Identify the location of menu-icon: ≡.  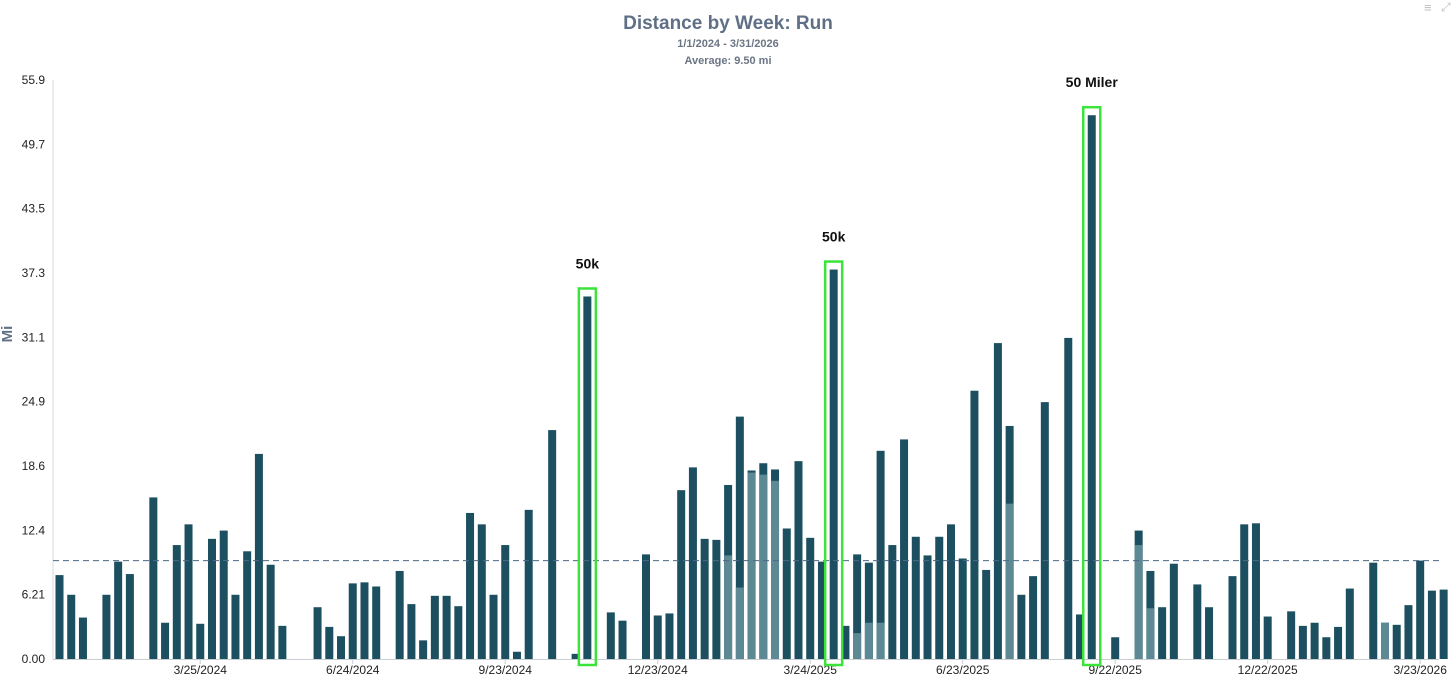
(1428, 7).